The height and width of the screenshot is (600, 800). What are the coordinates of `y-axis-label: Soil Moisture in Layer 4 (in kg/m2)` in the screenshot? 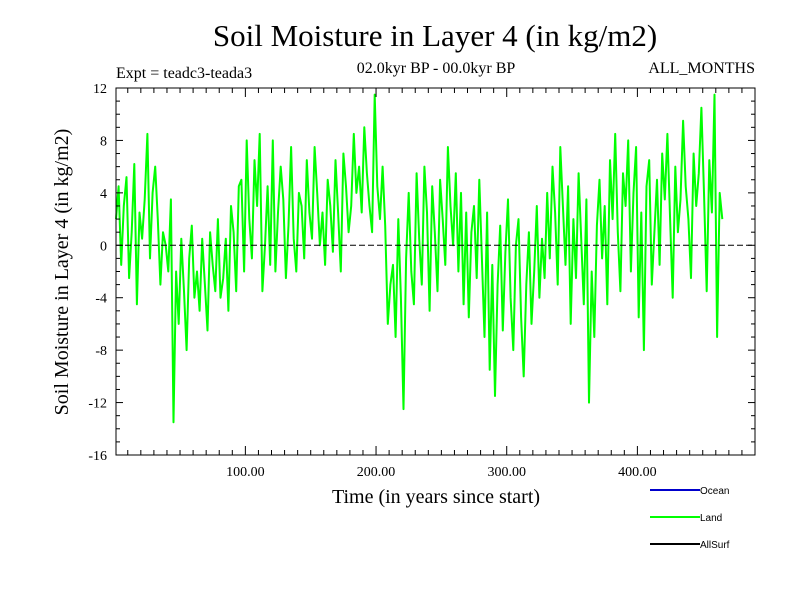 It's located at (62, 272).